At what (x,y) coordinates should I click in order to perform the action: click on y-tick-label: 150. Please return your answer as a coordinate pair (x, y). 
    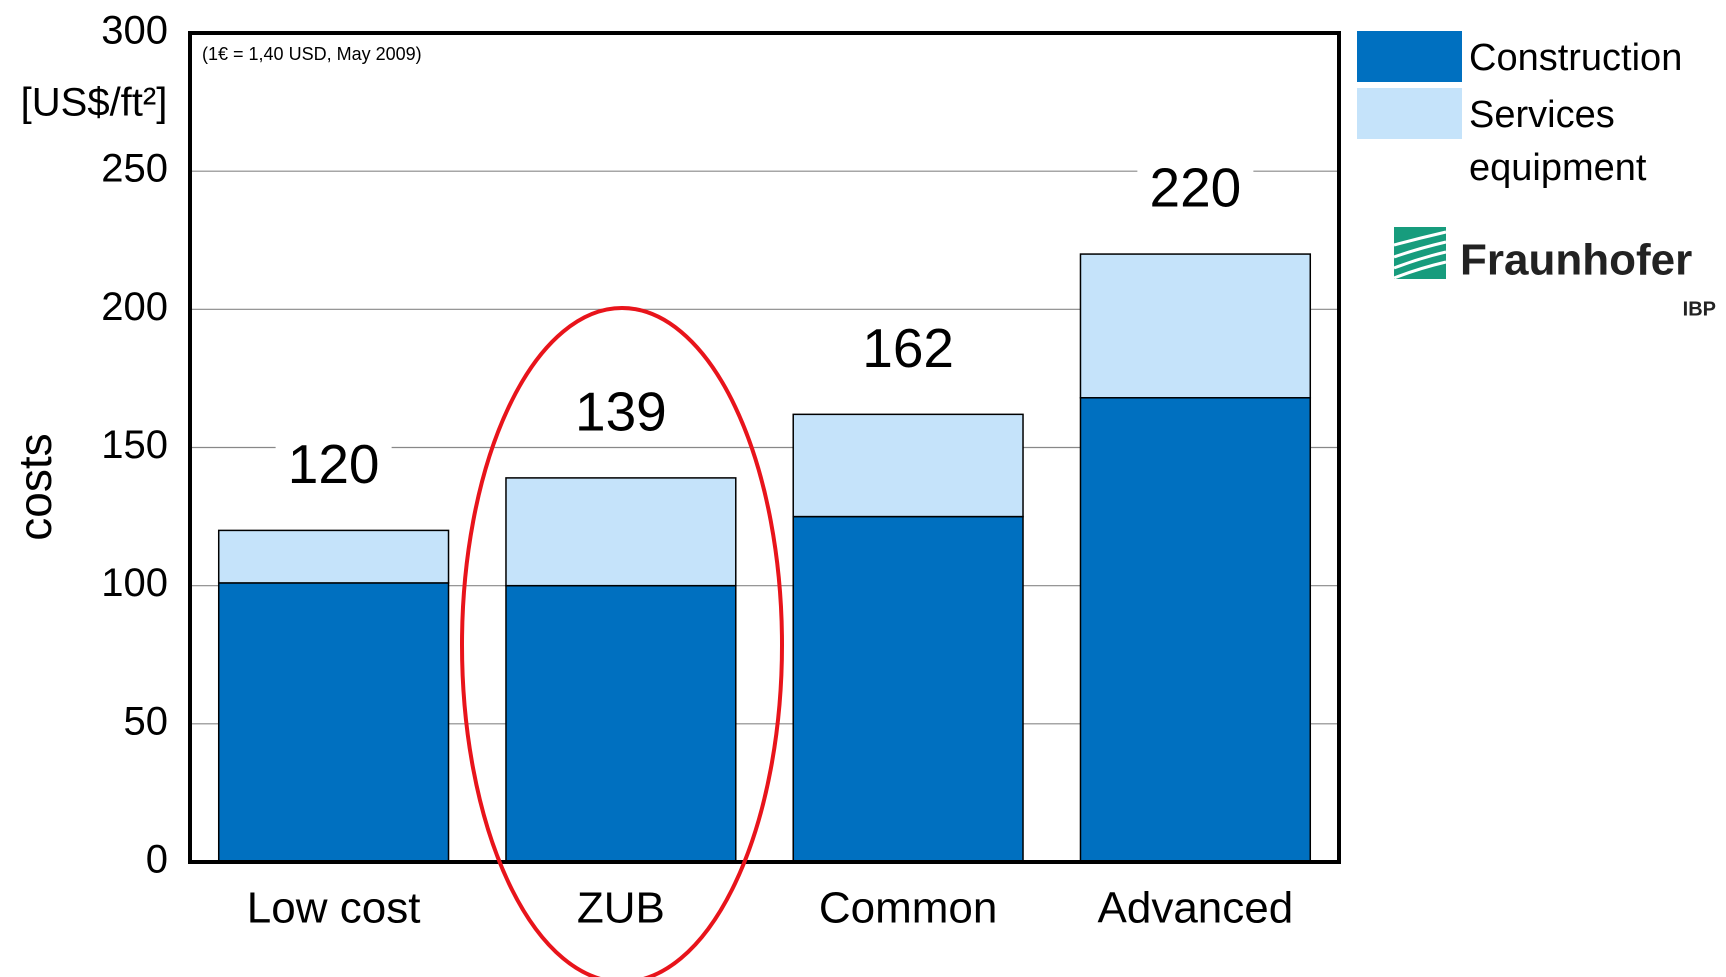
    Looking at the image, I should click on (134, 445).